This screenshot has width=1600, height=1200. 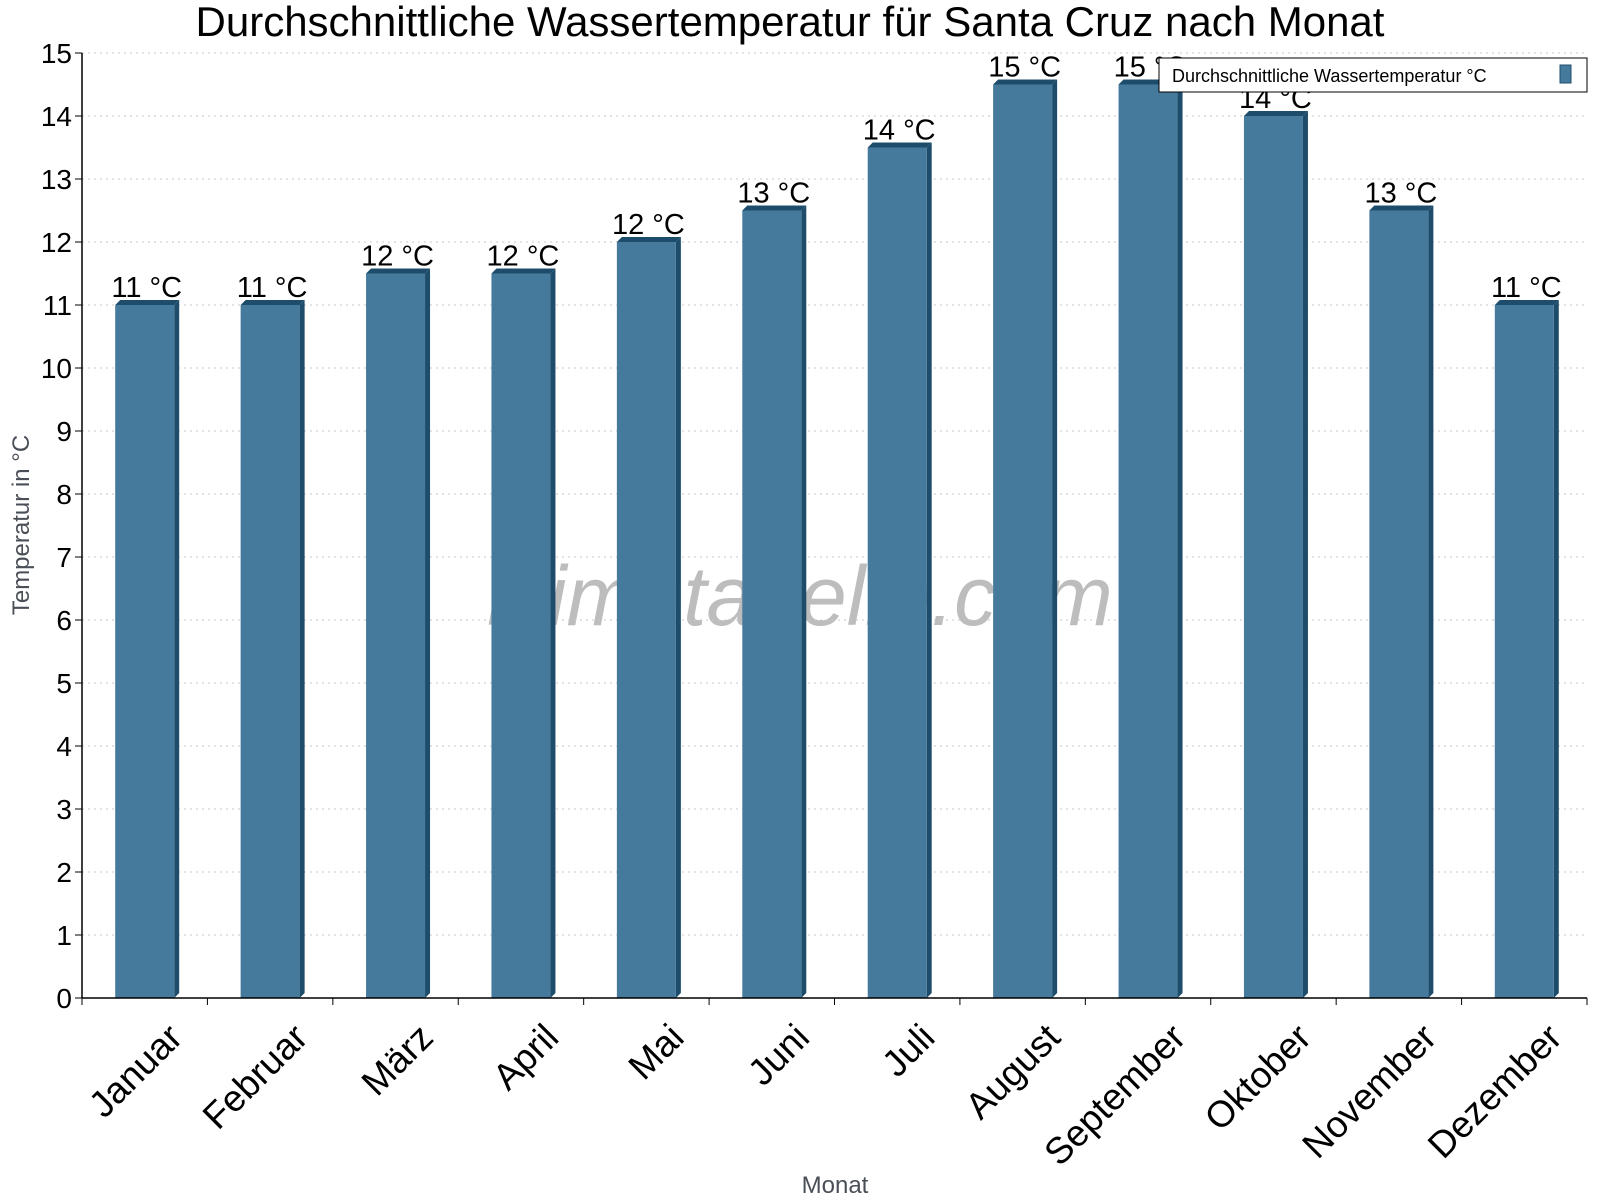 What do you see at coordinates (56, 53) in the screenshot?
I see `y-tick-label: 15` at bounding box center [56, 53].